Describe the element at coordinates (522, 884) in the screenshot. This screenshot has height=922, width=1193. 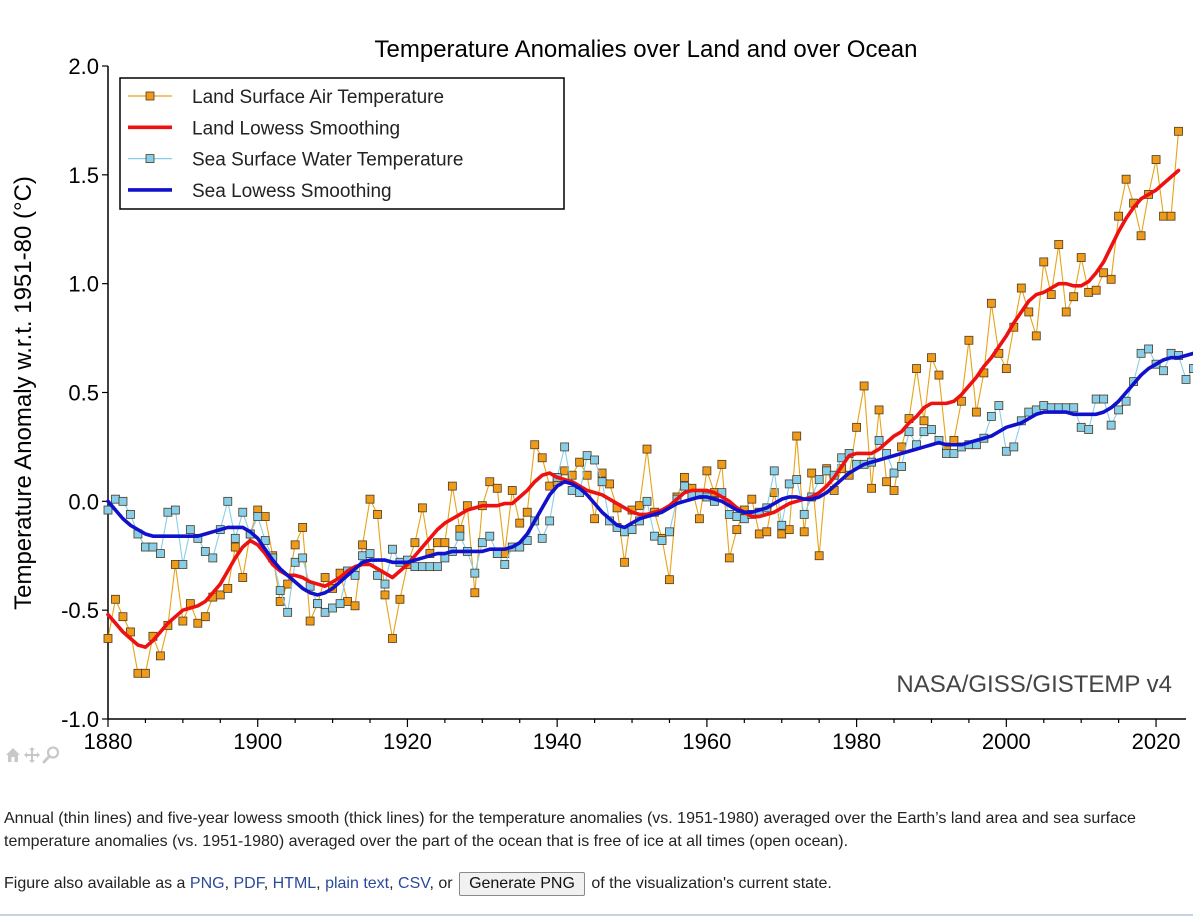
I see `generate-png-button: Generate PNG` at that location.